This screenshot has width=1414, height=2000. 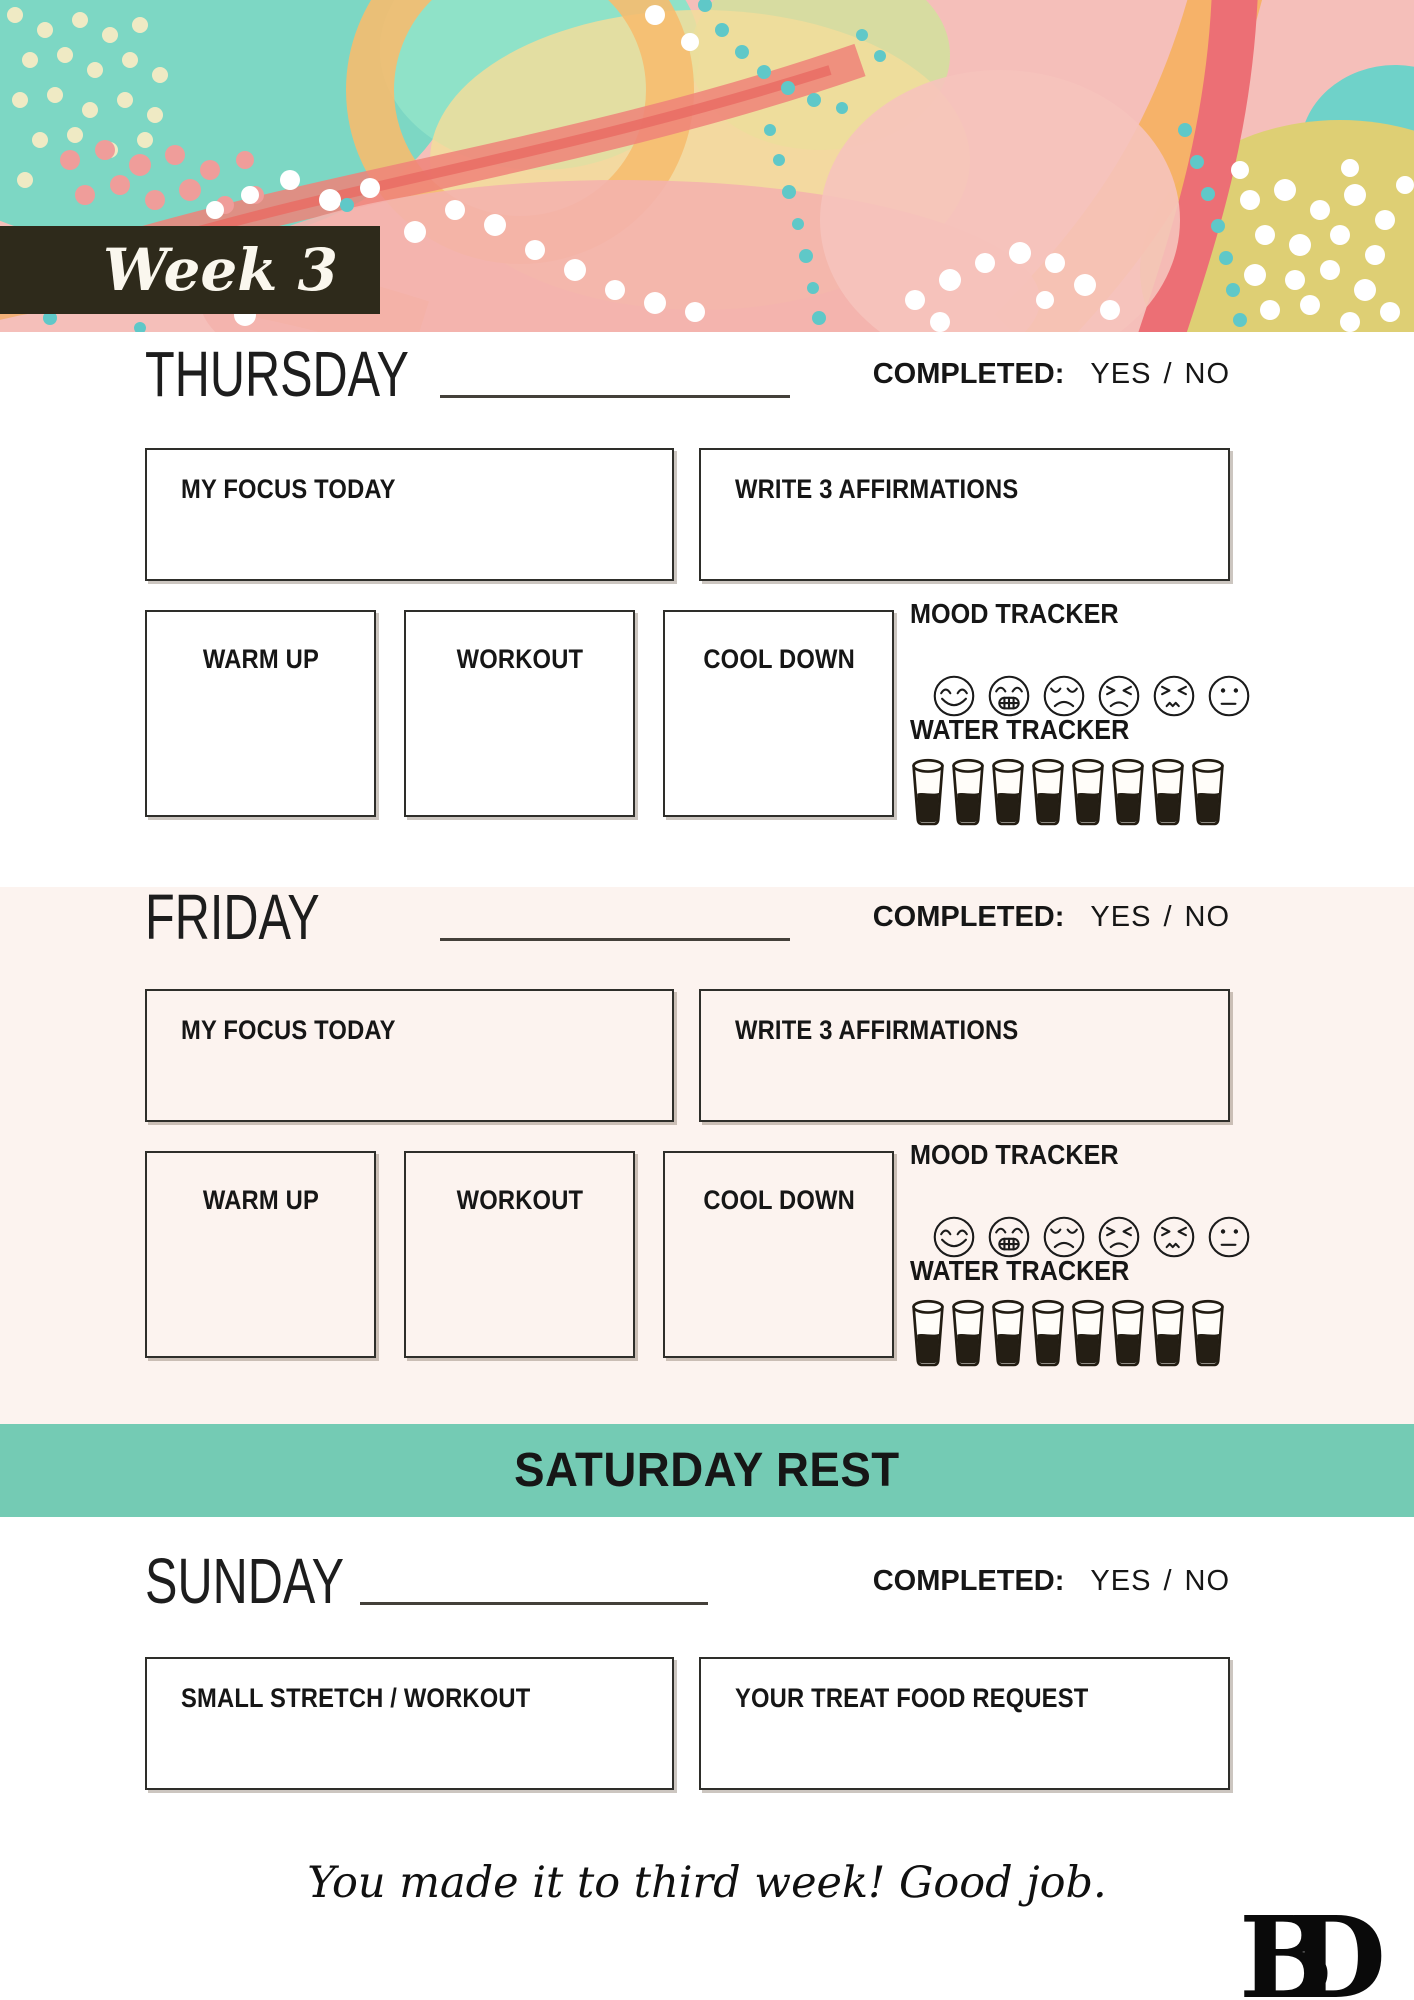 What do you see at coordinates (615, 396) in the screenshot?
I see `thursday-date-line` at bounding box center [615, 396].